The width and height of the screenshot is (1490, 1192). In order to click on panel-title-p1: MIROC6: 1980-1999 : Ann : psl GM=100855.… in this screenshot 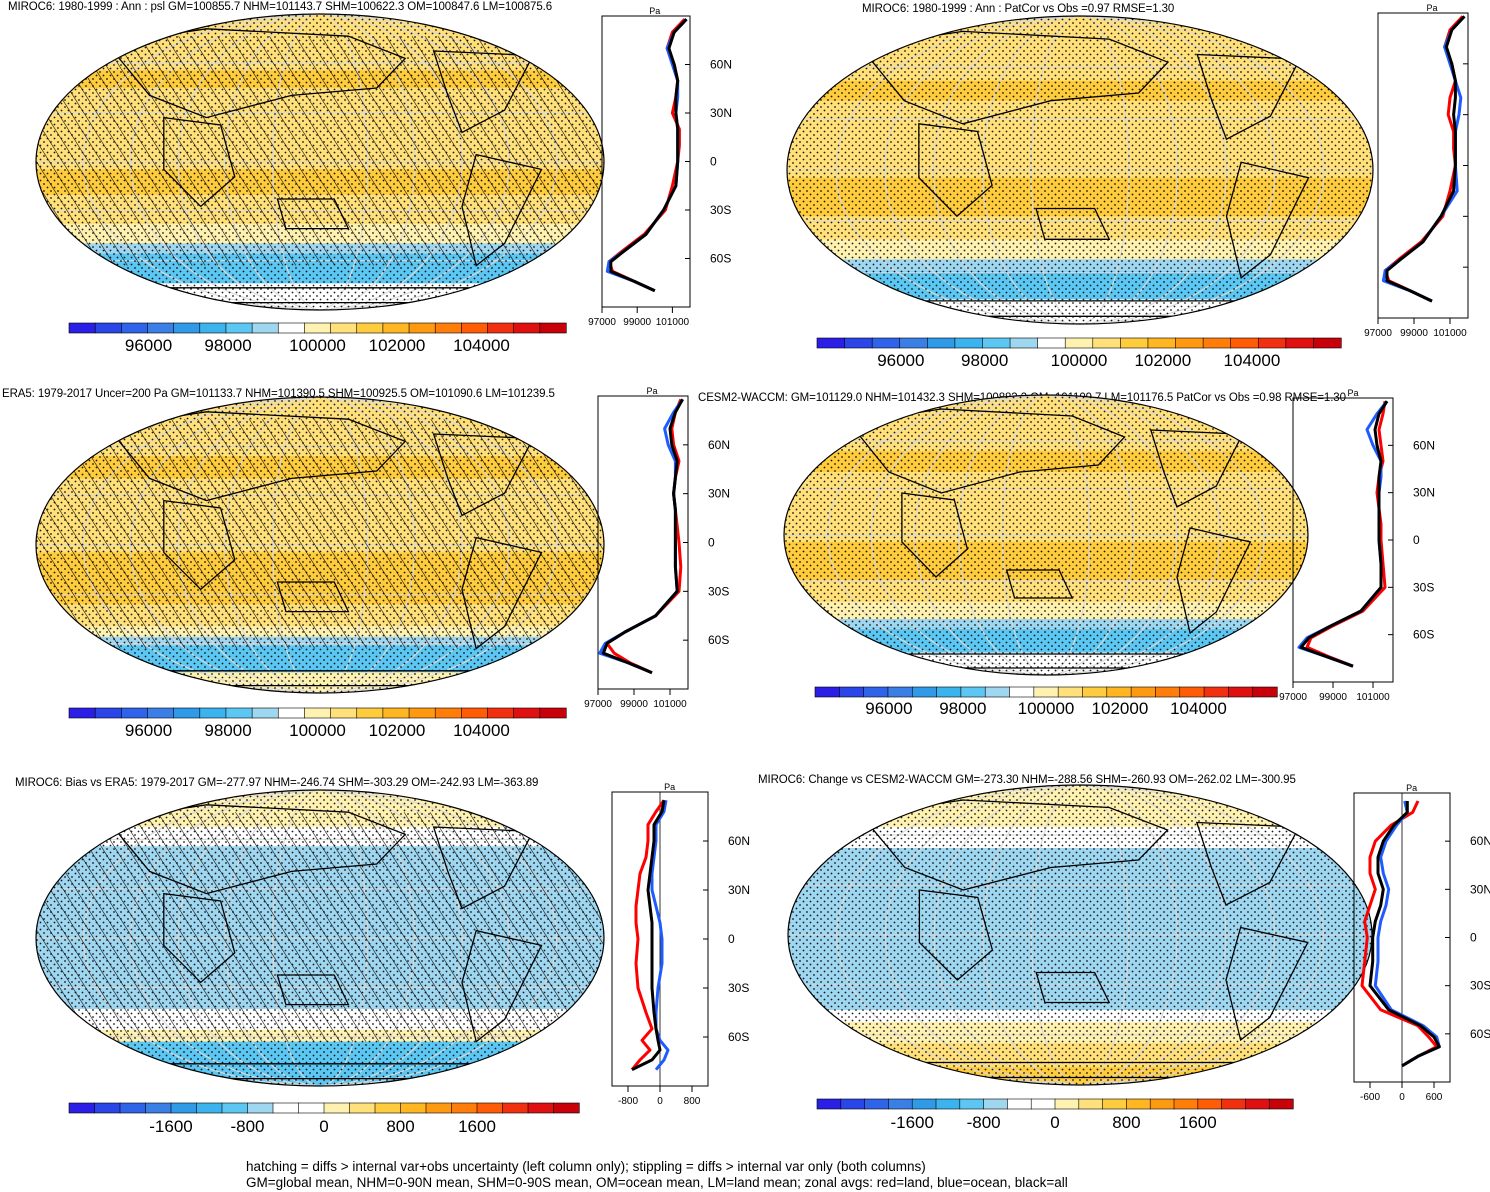, I will do `click(280, 7)`.